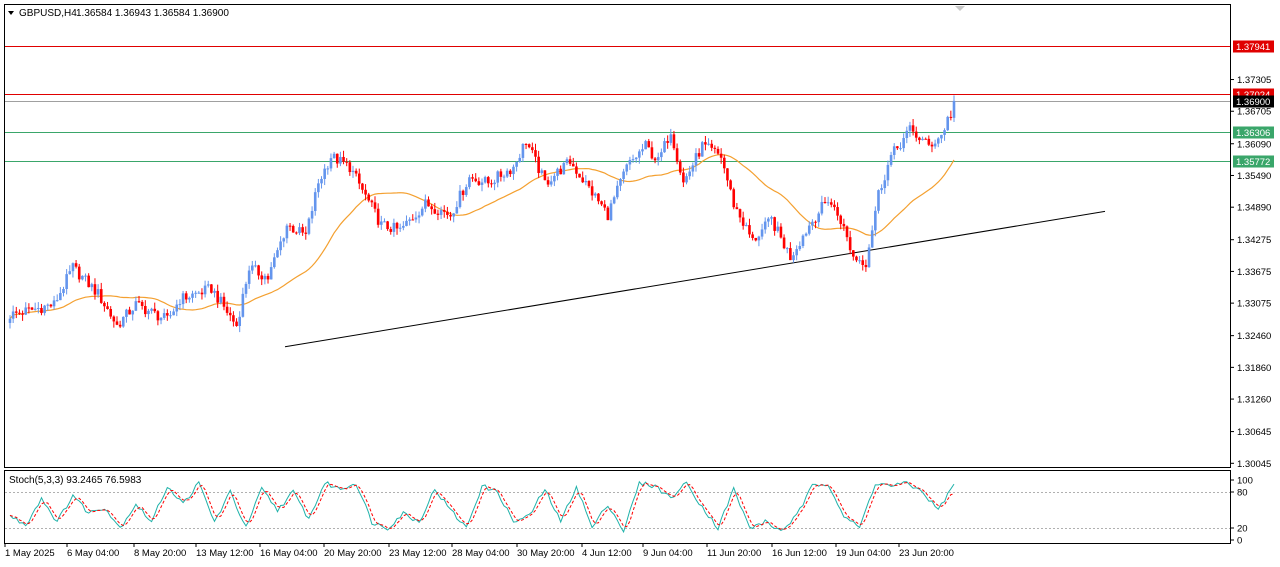 The image size is (1280, 567). I want to click on time-axis-label: 8 May 20:00, so click(160, 553).